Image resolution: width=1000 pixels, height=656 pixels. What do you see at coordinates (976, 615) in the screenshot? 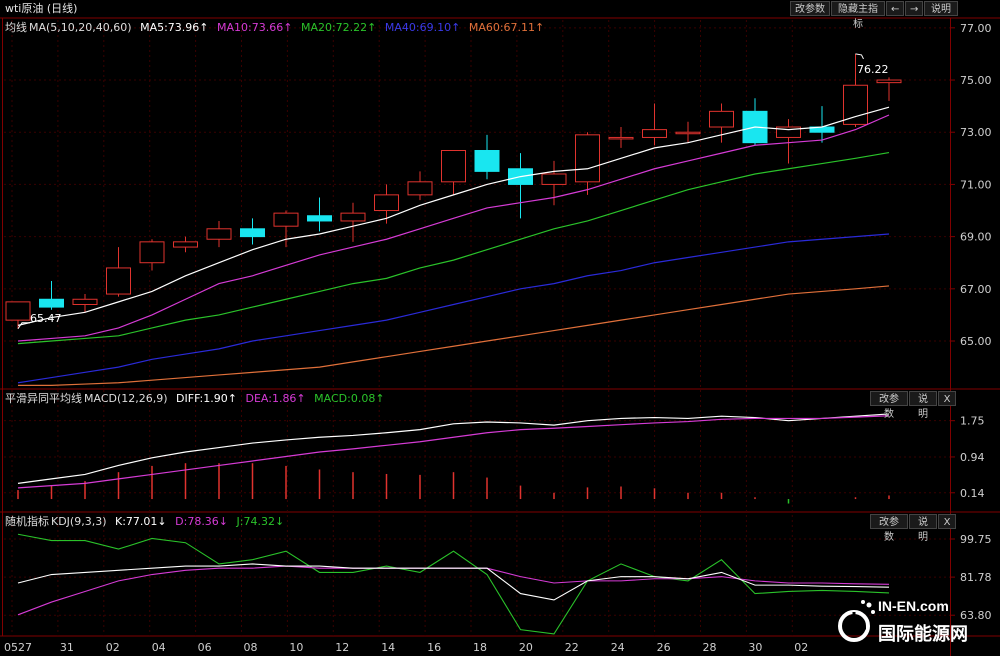
I see `y-tick-label: 63.80` at bounding box center [976, 615].